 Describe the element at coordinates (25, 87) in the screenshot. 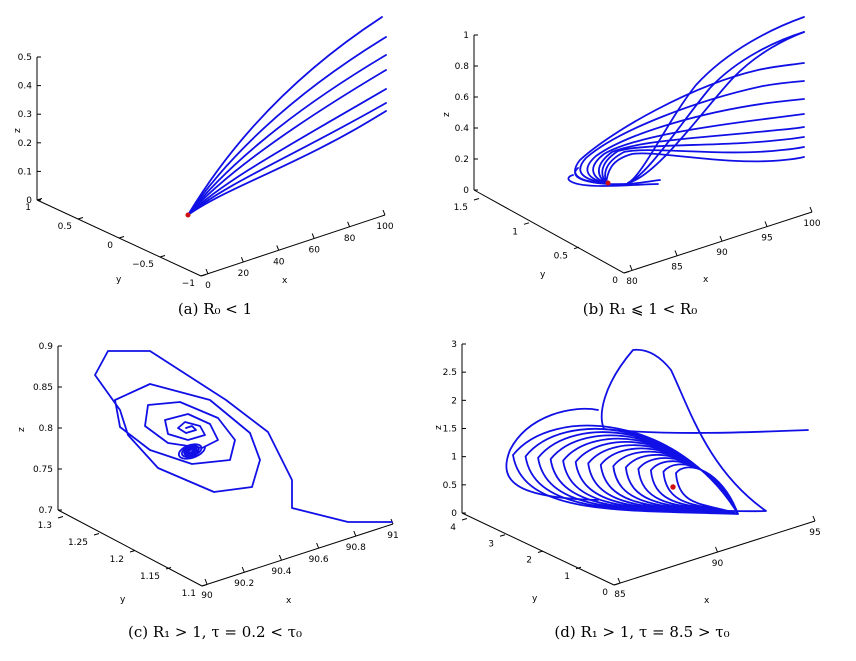

I see `z-tick-label: 0.4` at that location.